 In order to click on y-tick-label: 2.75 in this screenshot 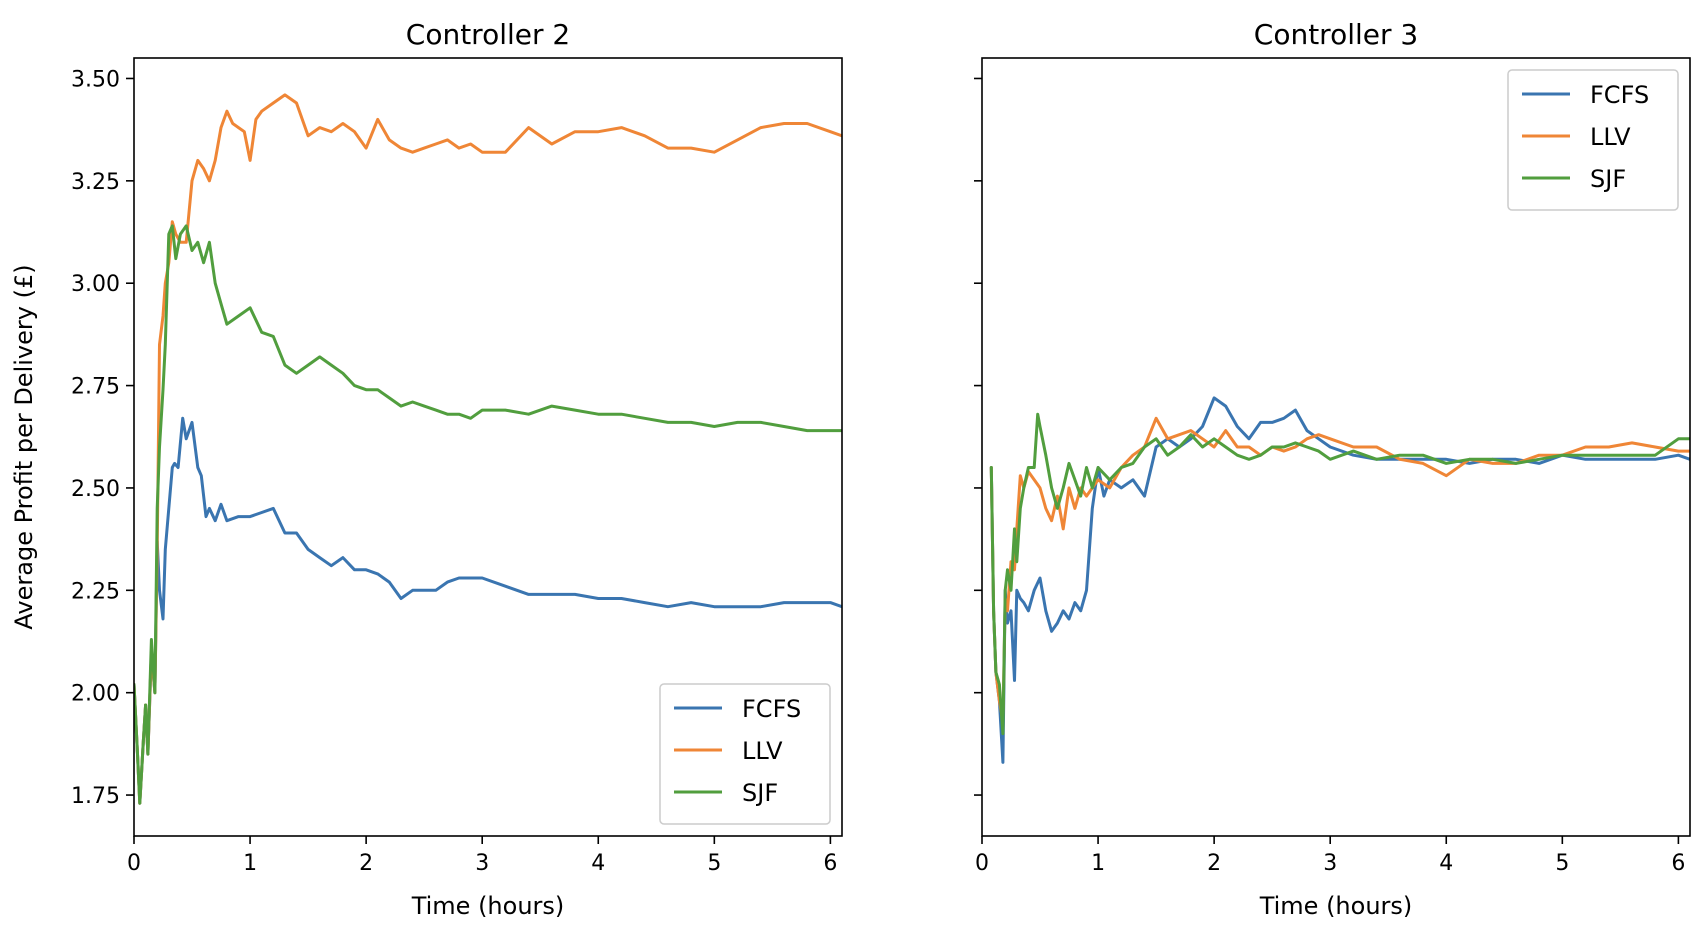, I will do `click(95, 387)`.